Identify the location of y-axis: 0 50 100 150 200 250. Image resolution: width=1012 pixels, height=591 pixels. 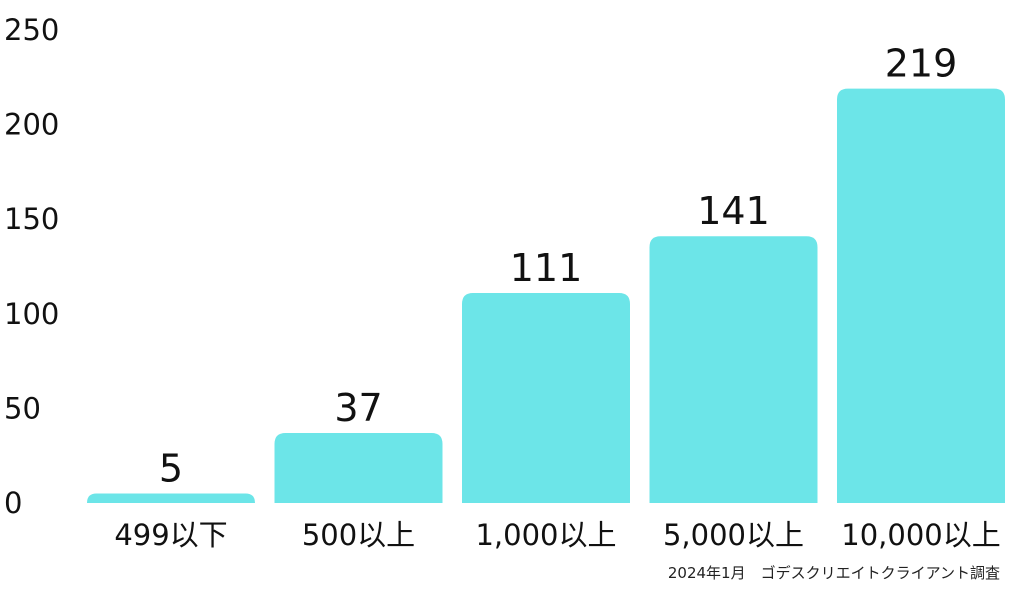
(31, 266).